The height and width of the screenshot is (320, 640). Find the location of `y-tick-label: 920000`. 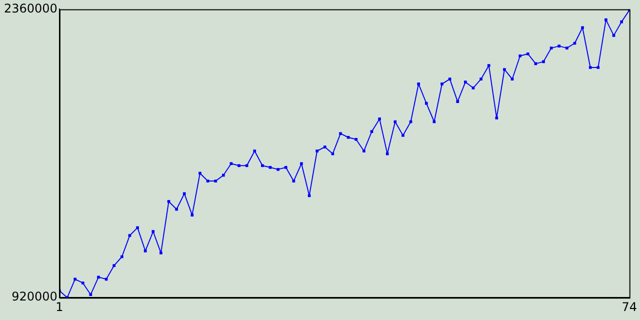

y-tick-label: 920000 is located at coordinates (35, 297).